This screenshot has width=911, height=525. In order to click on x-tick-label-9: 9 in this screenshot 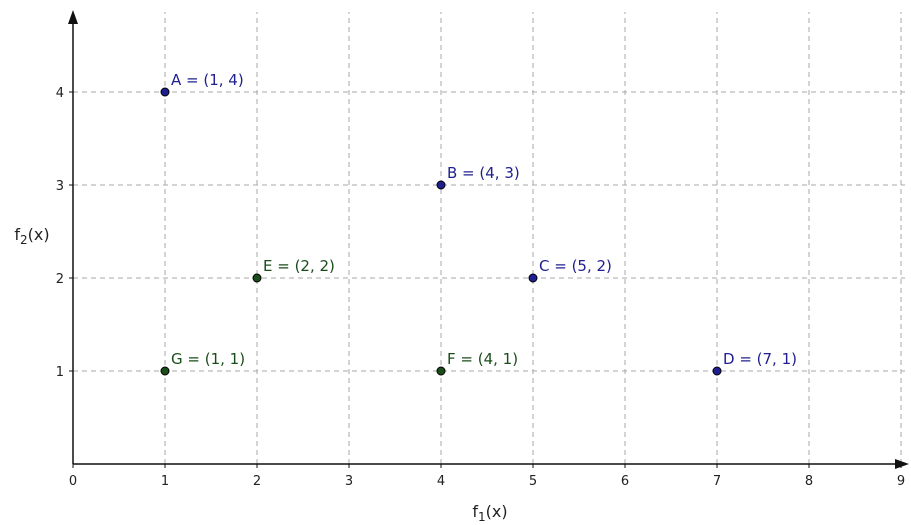, I will do `click(901, 481)`.